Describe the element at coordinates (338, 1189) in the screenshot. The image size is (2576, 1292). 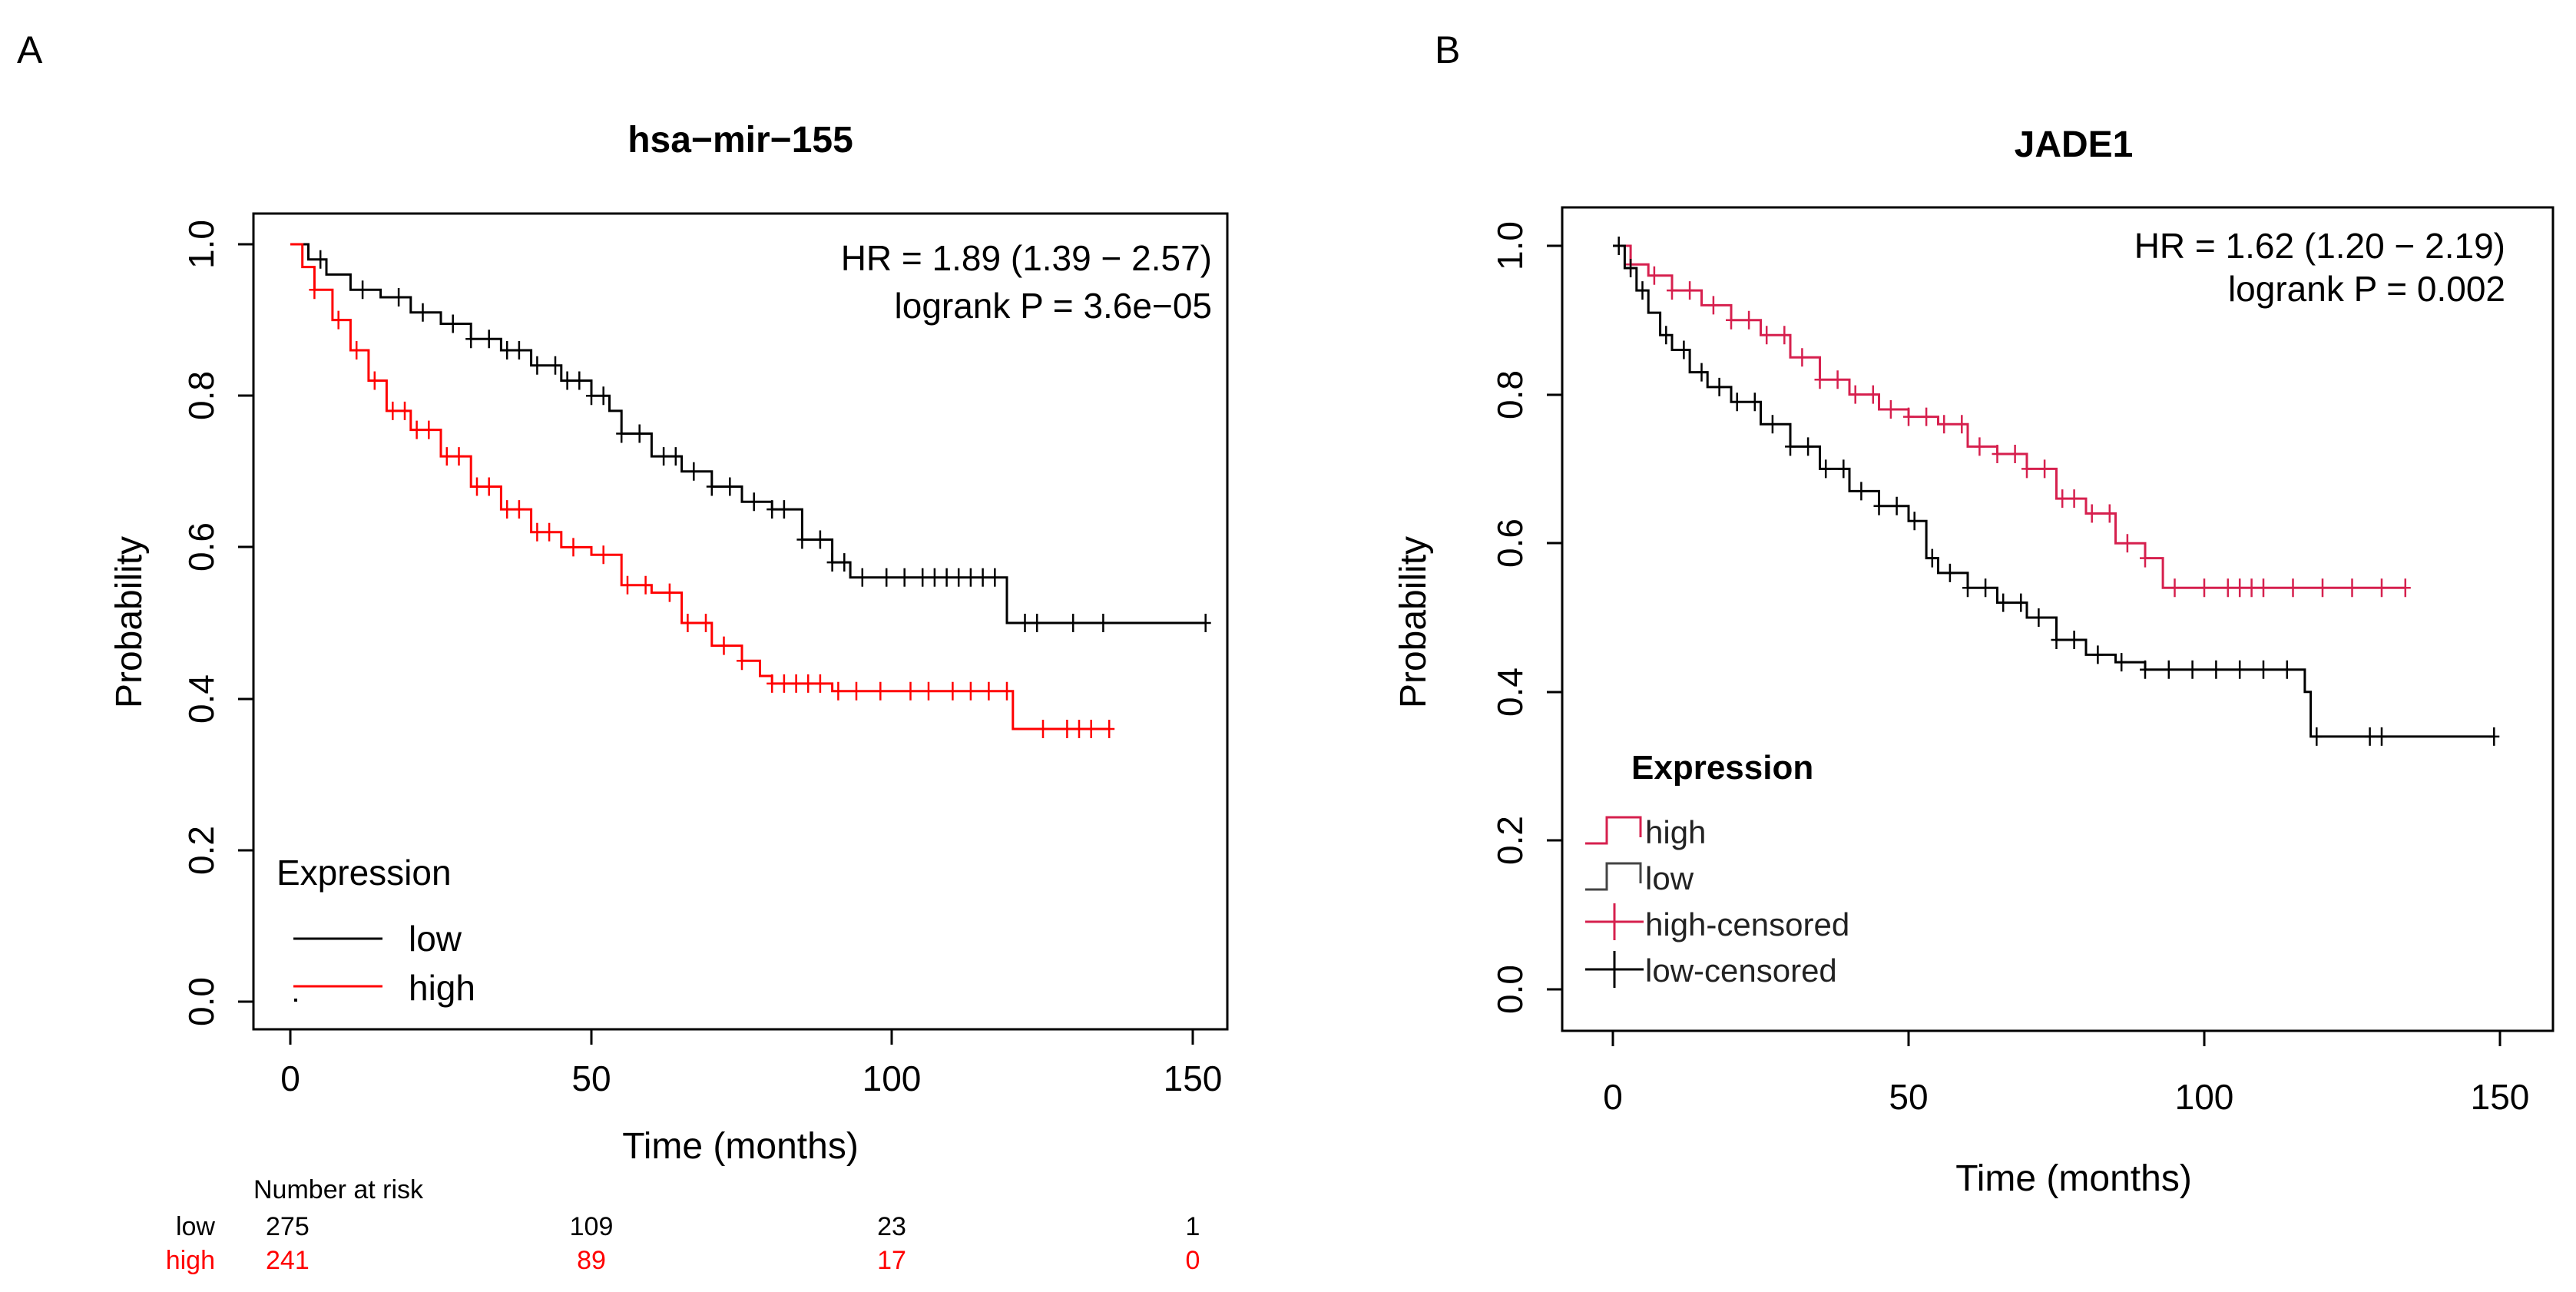
I see `risk-table-header: Number at risk` at that location.